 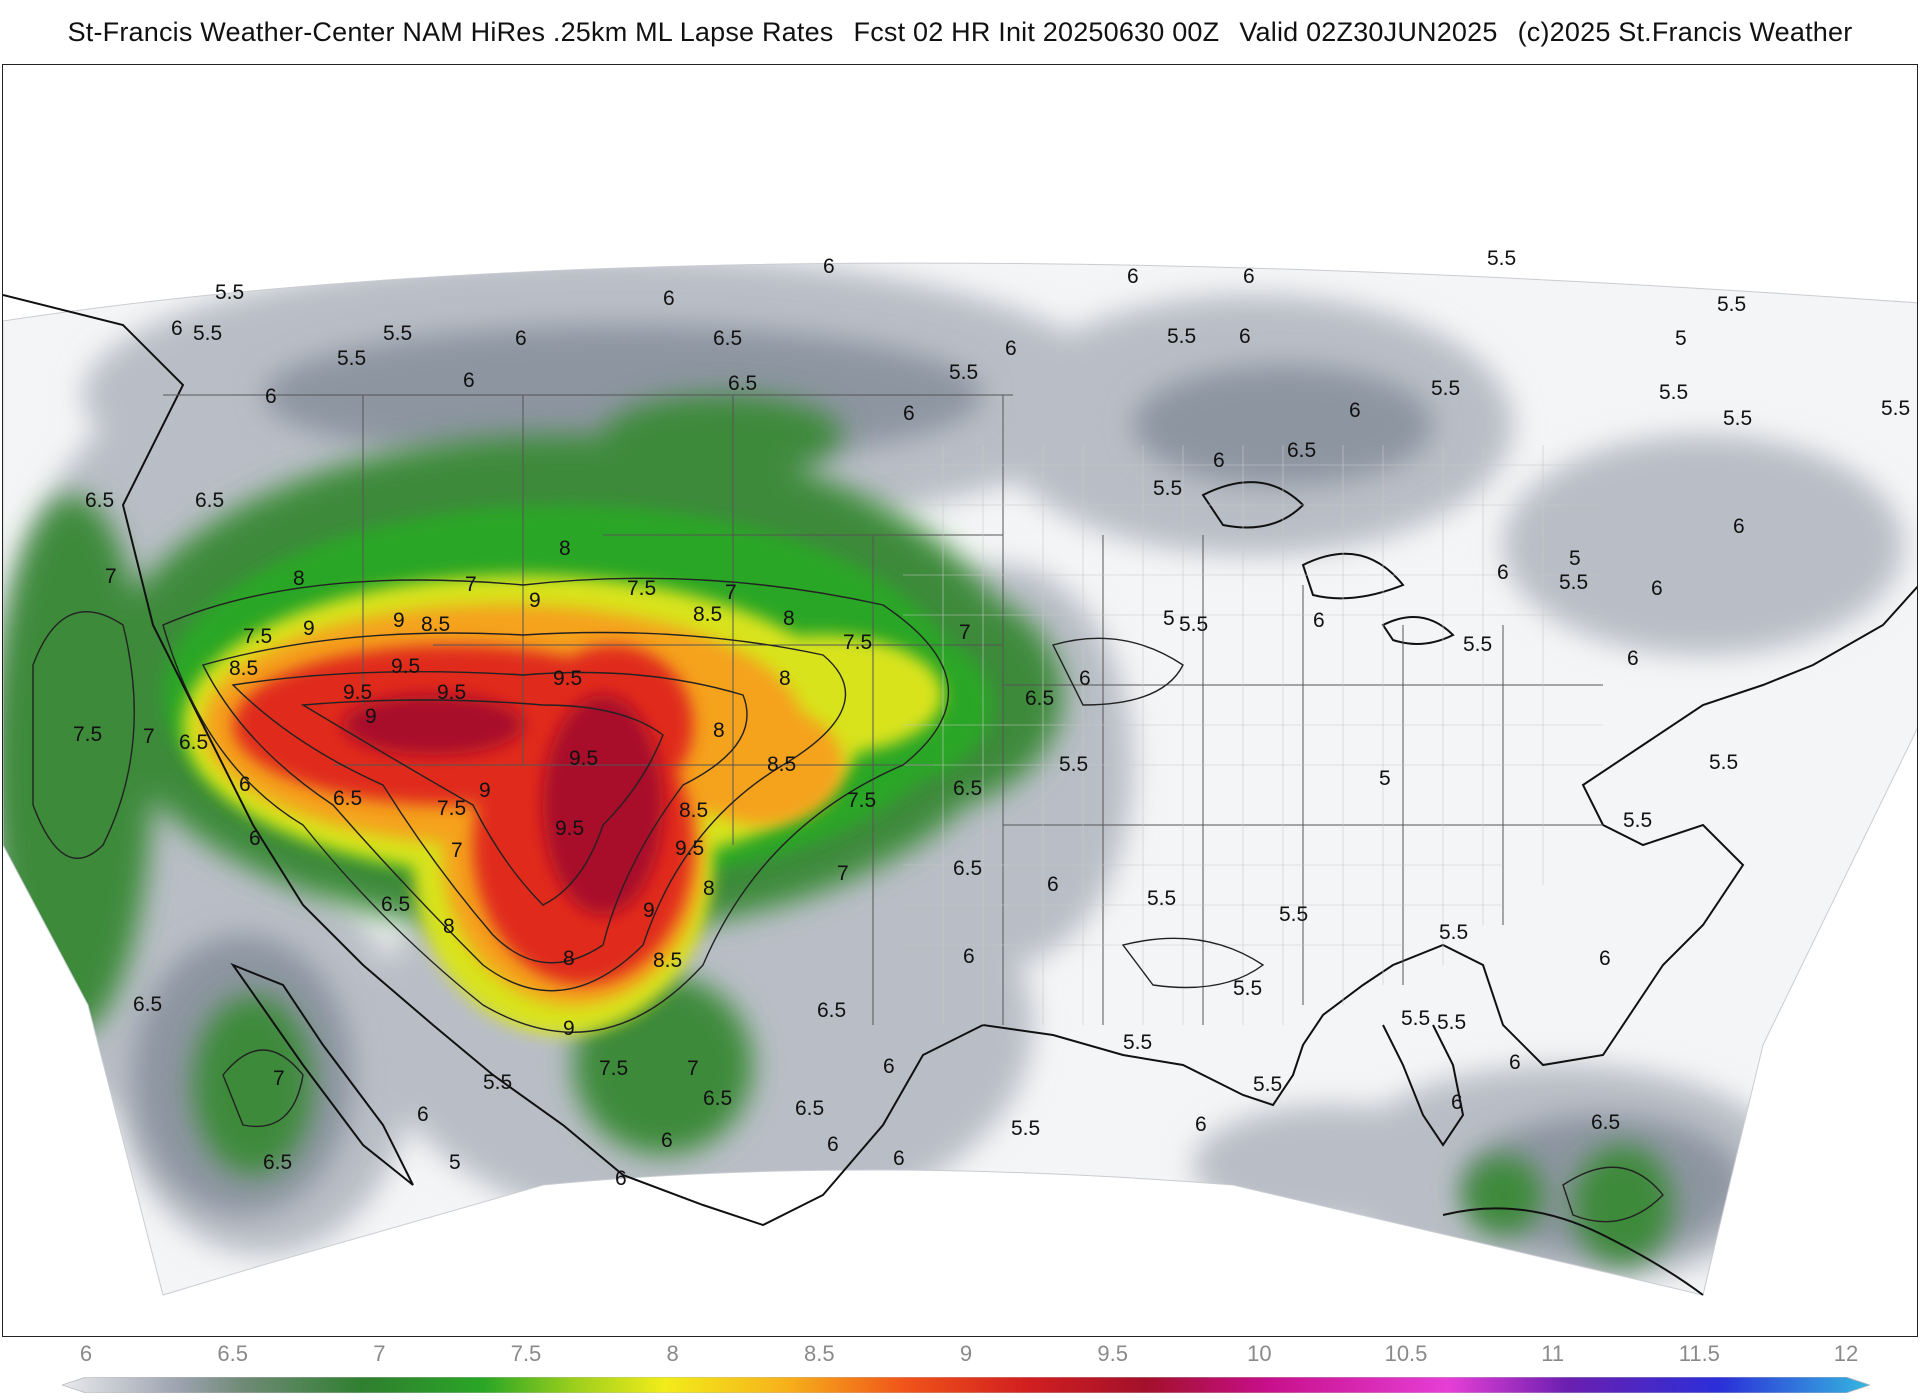 I want to click on baja-california, so click(x=322, y=1074).